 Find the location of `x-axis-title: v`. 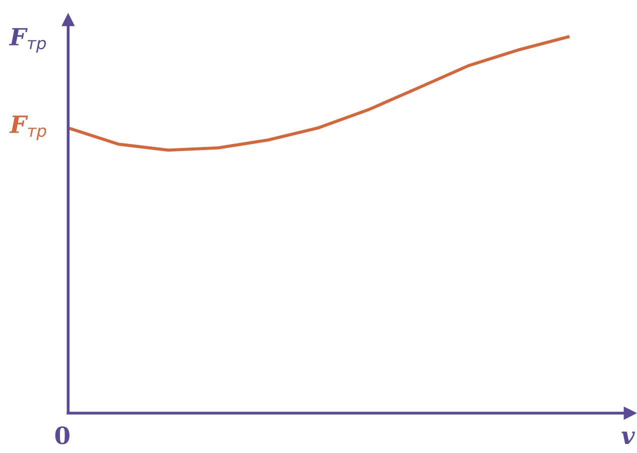

x-axis-title: v is located at coordinates (628, 438).